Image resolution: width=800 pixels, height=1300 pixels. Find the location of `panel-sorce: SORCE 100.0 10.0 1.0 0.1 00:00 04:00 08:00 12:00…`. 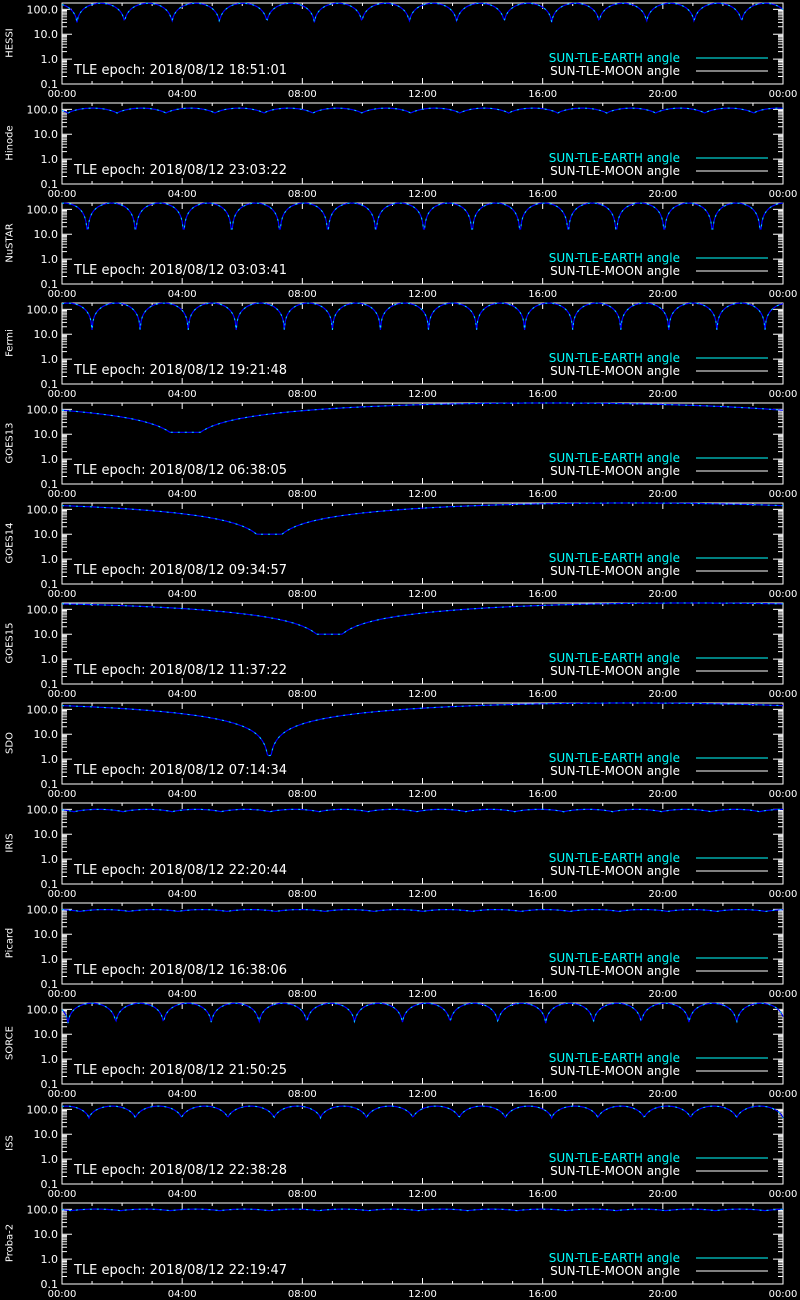

panel-sorce: SORCE 100.0 10.0 1.0 0.1 00:00 04:00 08:00 12:00… is located at coordinates (400, 1050).